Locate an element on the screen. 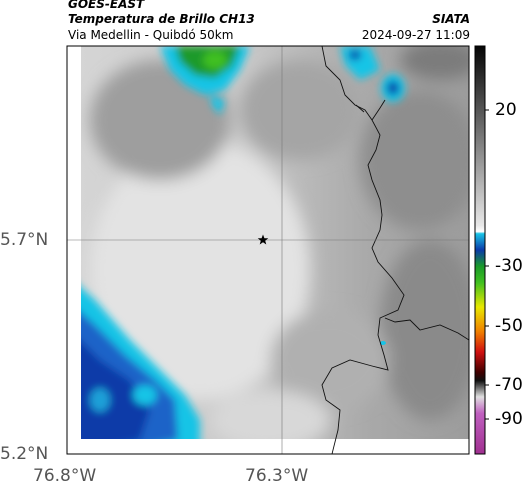 Image resolution: width=526 pixels, height=491 pixels. colorbar-tick: -90 is located at coordinates (509, 419).